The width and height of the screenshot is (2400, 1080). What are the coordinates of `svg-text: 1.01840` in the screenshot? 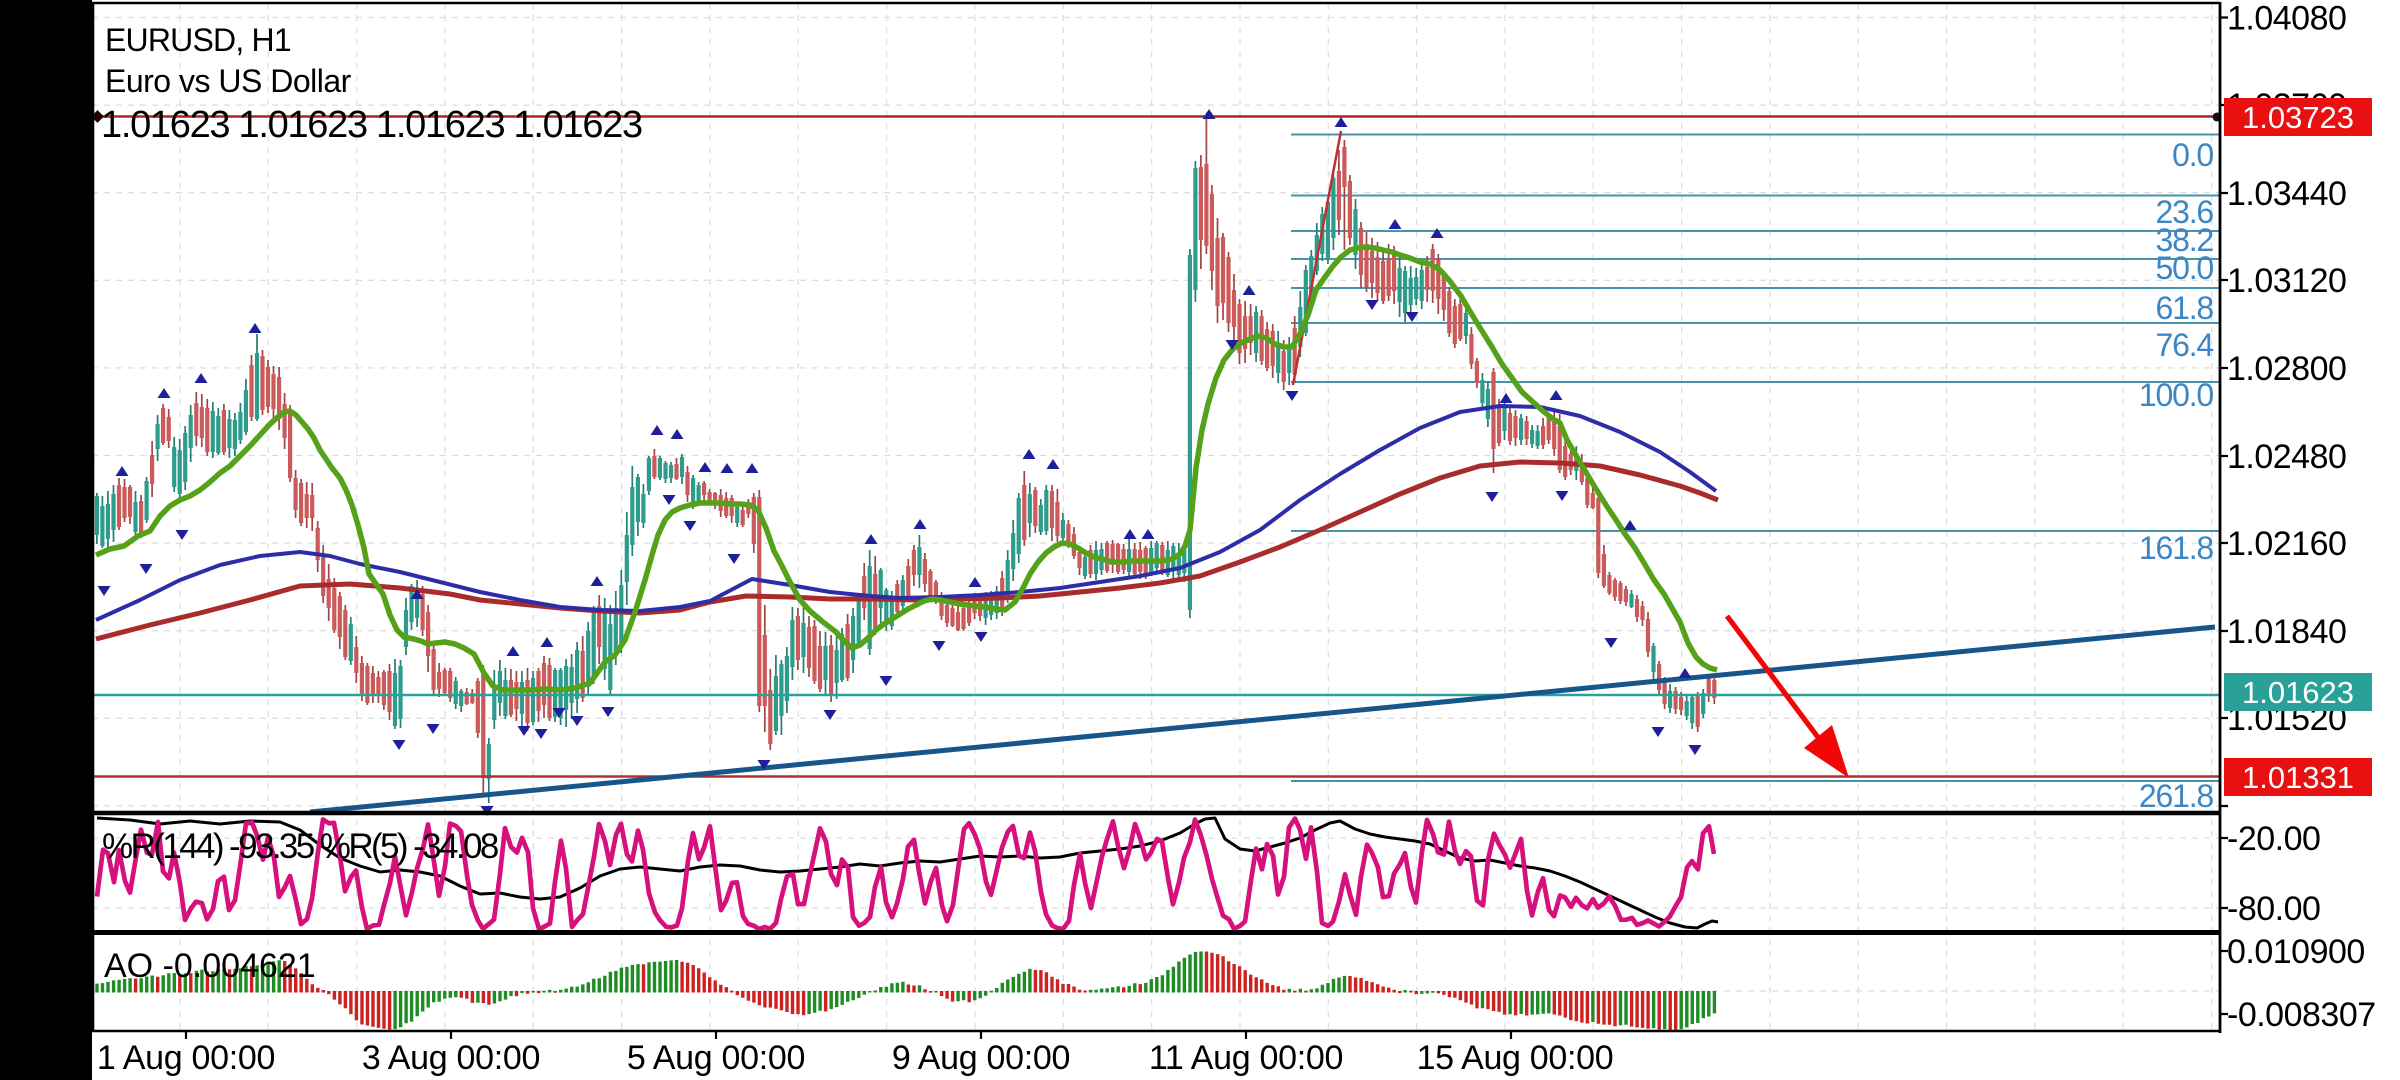 It's located at (2286, 632).